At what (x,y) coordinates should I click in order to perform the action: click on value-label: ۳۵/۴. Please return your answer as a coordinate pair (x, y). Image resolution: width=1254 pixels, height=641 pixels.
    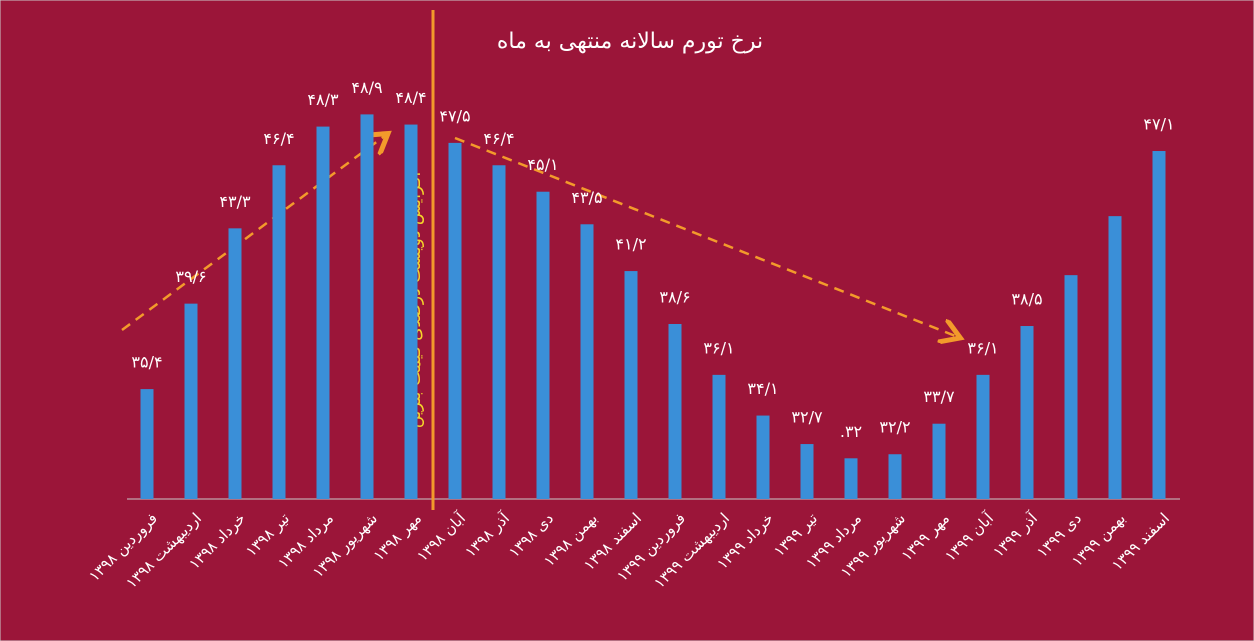
    Looking at the image, I should click on (146, 362).